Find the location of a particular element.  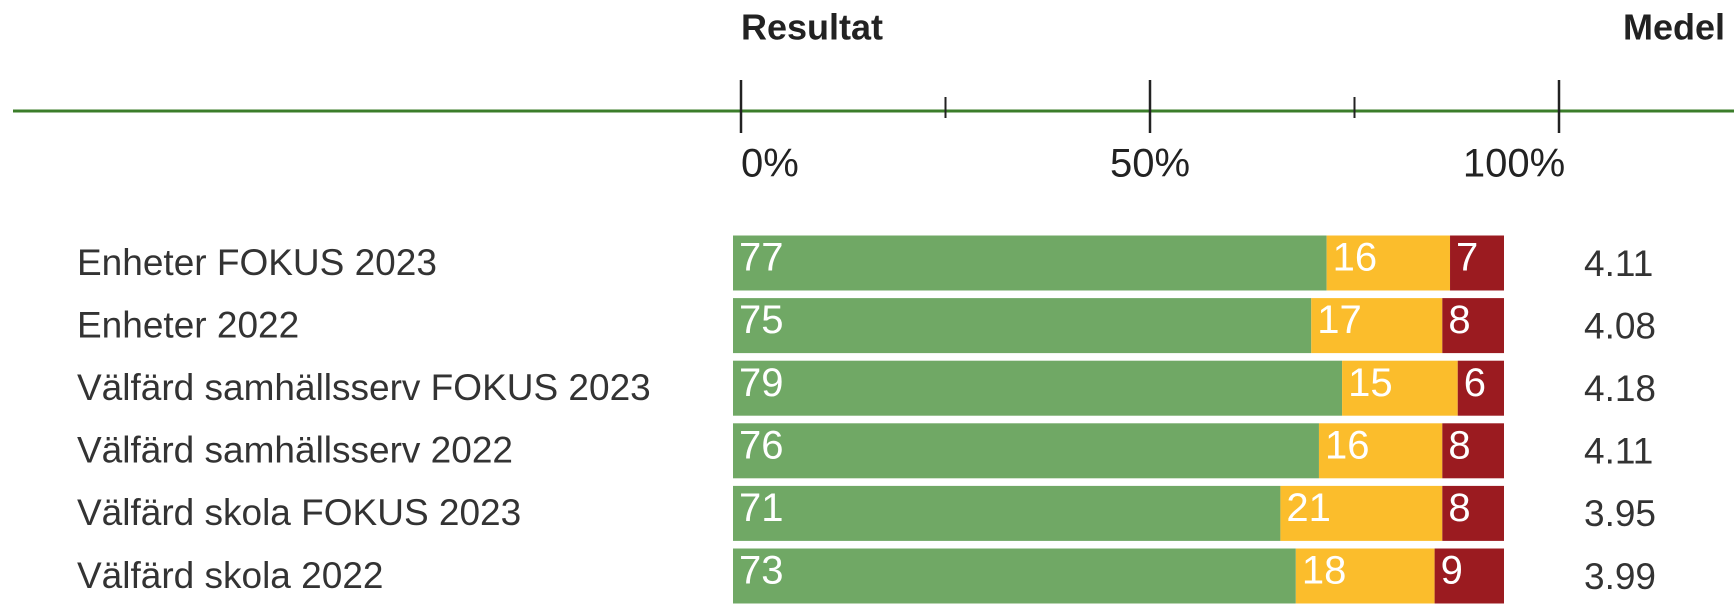

value-label: 18 is located at coordinates (1324, 571).